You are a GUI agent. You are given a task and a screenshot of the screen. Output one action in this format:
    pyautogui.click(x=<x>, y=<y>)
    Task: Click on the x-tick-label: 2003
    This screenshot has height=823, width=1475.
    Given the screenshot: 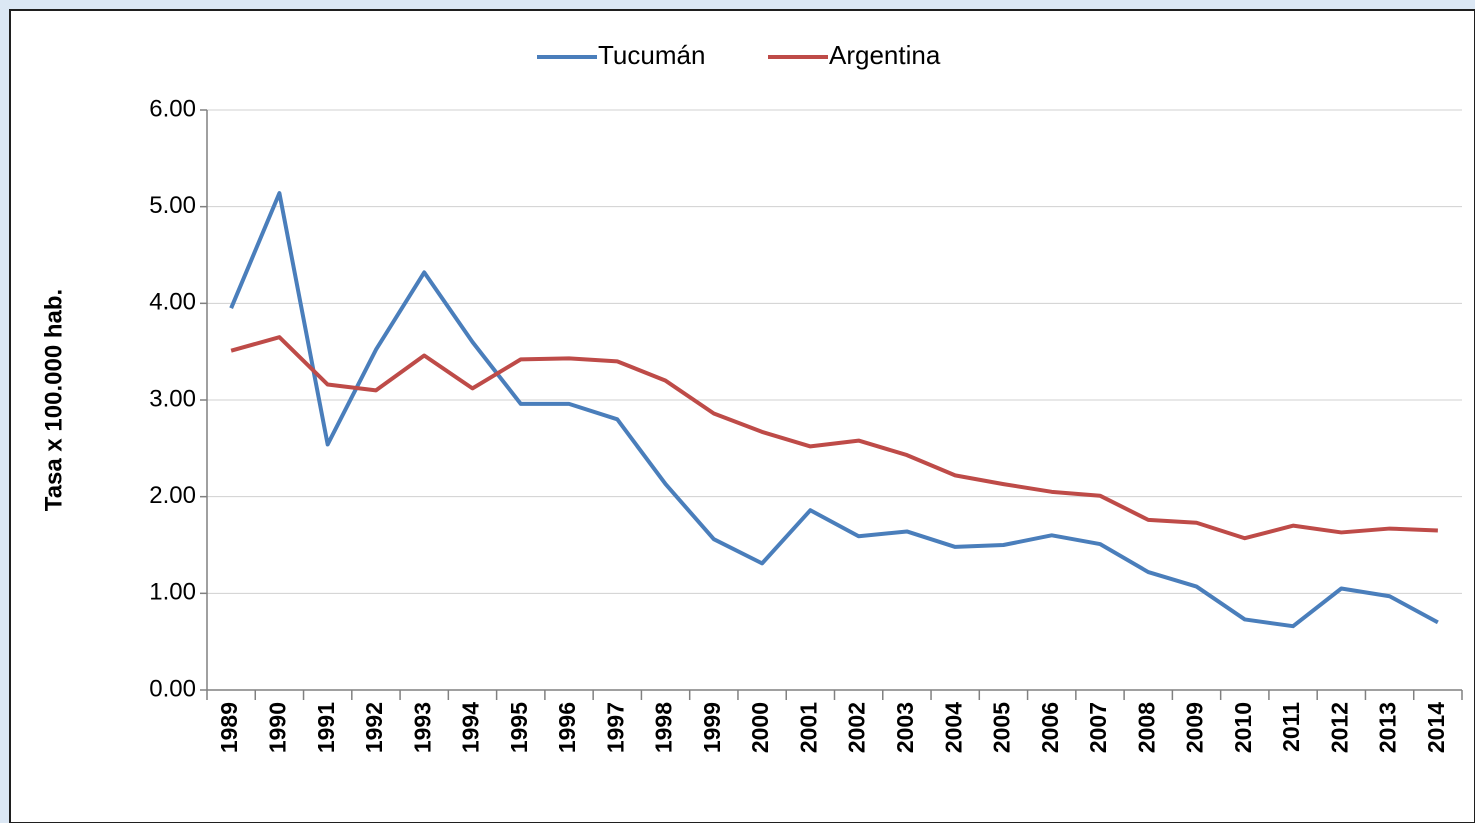 What is the action you would take?
    pyautogui.click(x=905, y=727)
    